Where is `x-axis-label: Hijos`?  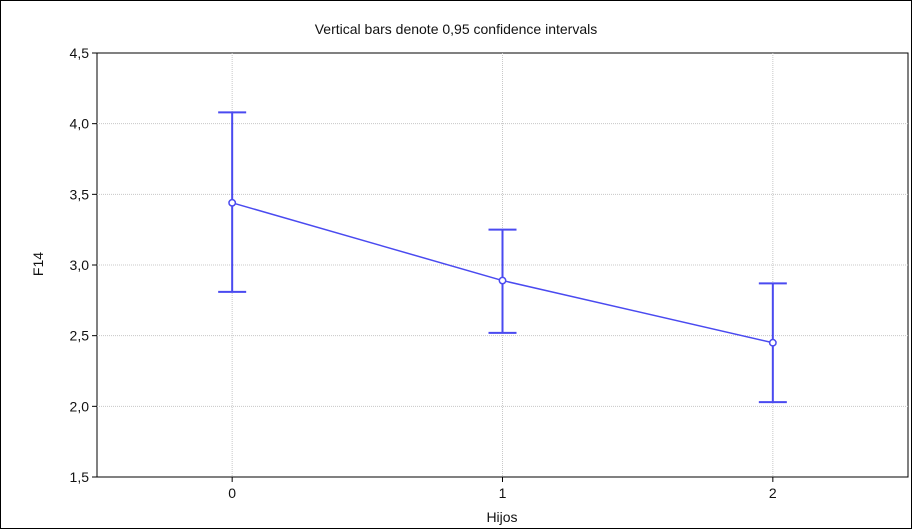 x-axis-label: Hijos is located at coordinates (501, 517).